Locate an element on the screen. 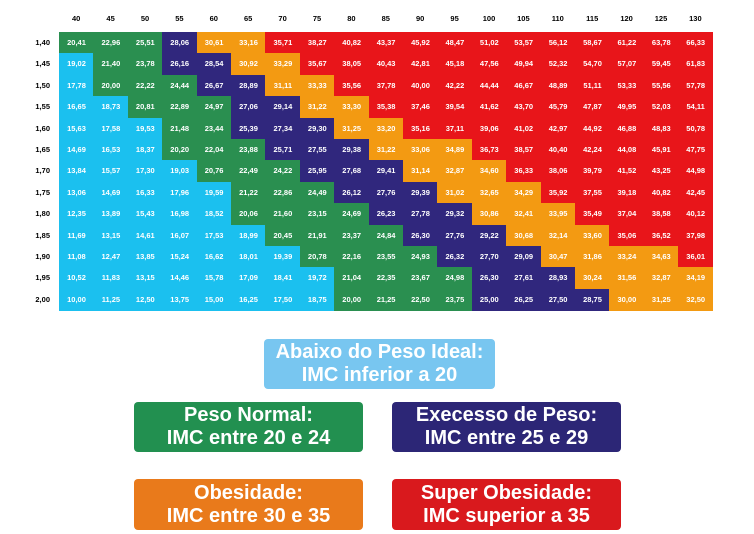 The width and height of the screenshot is (754, 534). bmi-cell: 10,52 is located at coordinates (76, 278).